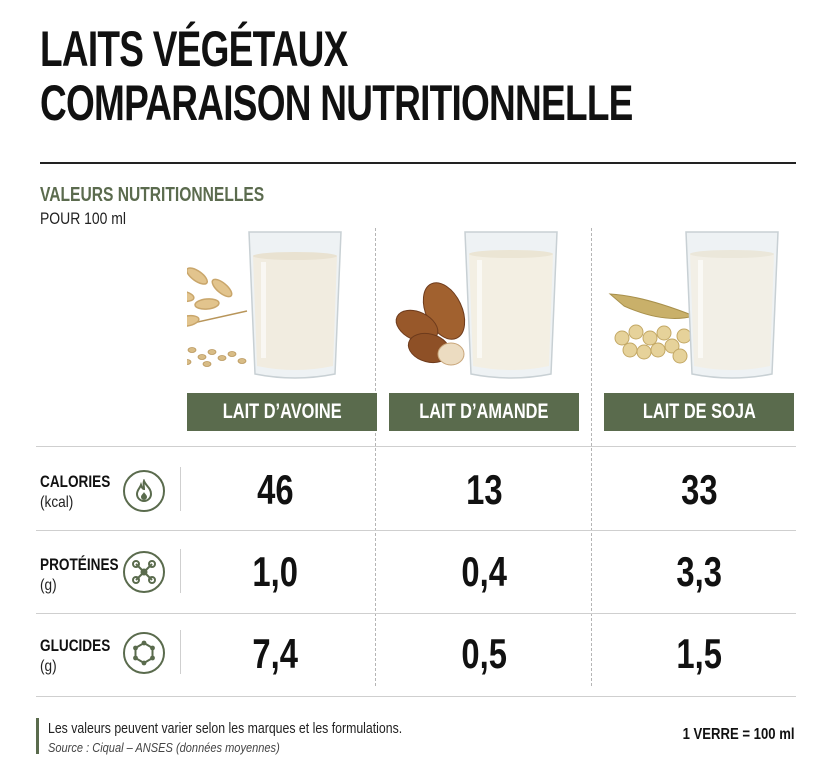 The width and height of the screenshot is (833, 768). What do you see at coordinates (275, 571) in the screenshot?
I see `value-proteines-oat: 1,0` at bounding box center [275, 571].